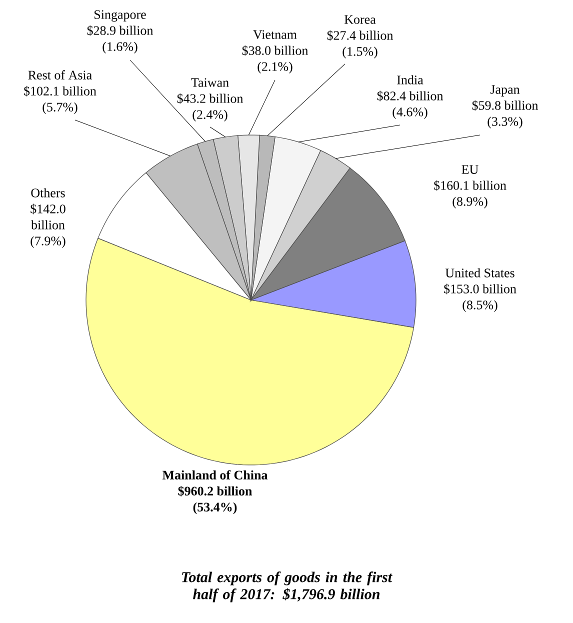 This screenshot has width=573, height=623. What do you see at coordinates (360, 19) in the screenshot?
I see `slice-label: Korea` at bounding box center [360, 19].